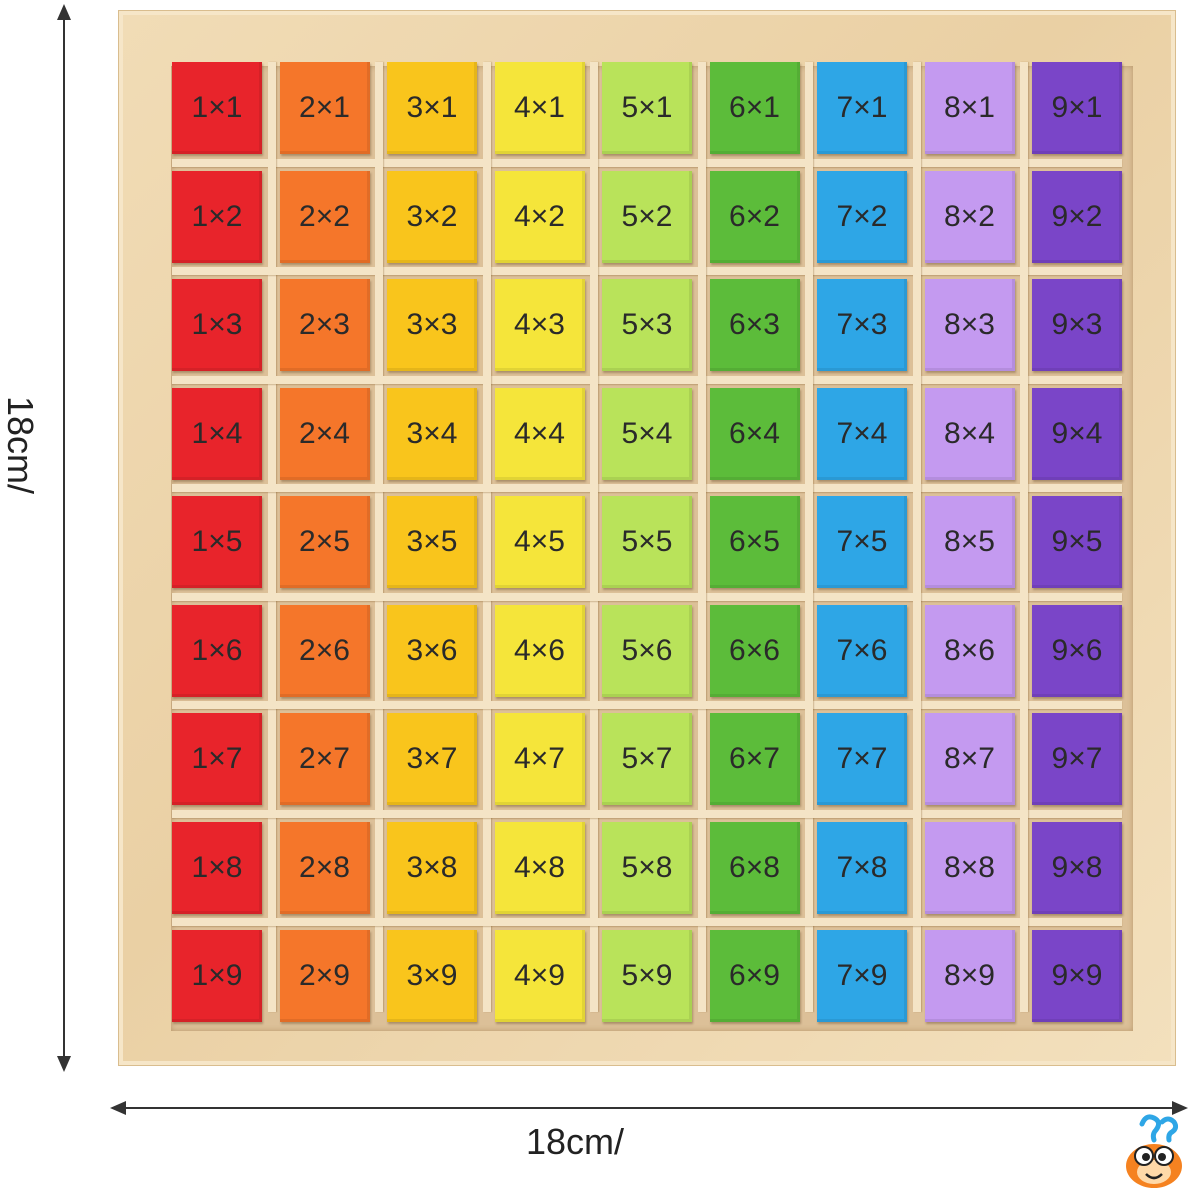  What do you see at coordinates (217, 216) in the screenshot?
I see `tile-1x2: 1×2` at bounding box center [217, 216].